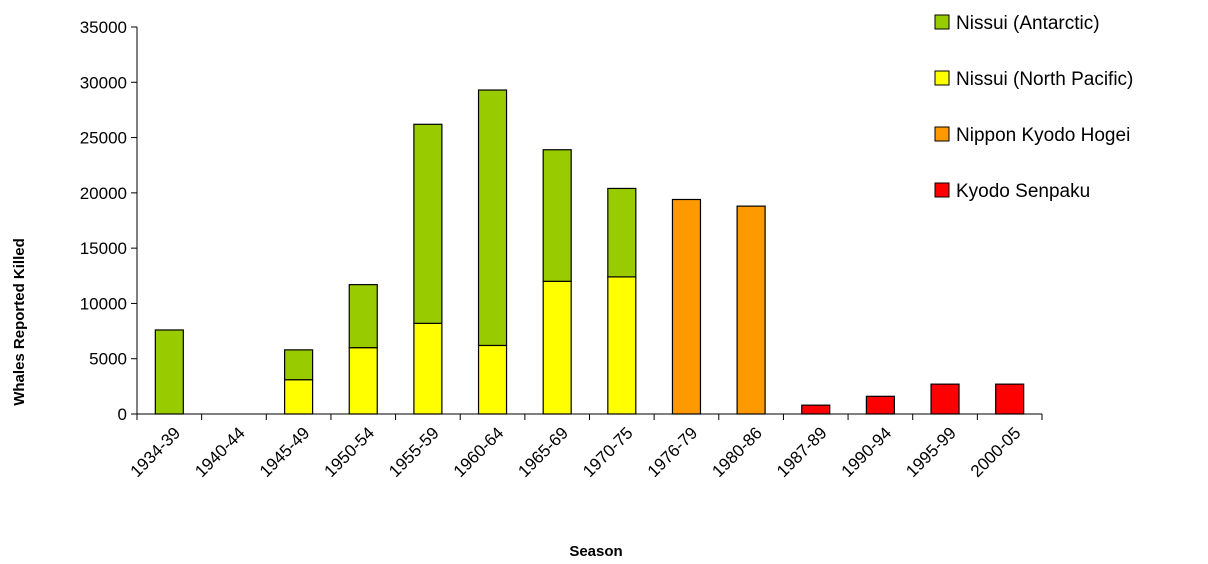 The width and height of the screenshot is (1208, 564). What do you see at coordinates (103, 27) in the screenshot?
I see `y-tick-label: 35000` at bounding box center [103, 27].